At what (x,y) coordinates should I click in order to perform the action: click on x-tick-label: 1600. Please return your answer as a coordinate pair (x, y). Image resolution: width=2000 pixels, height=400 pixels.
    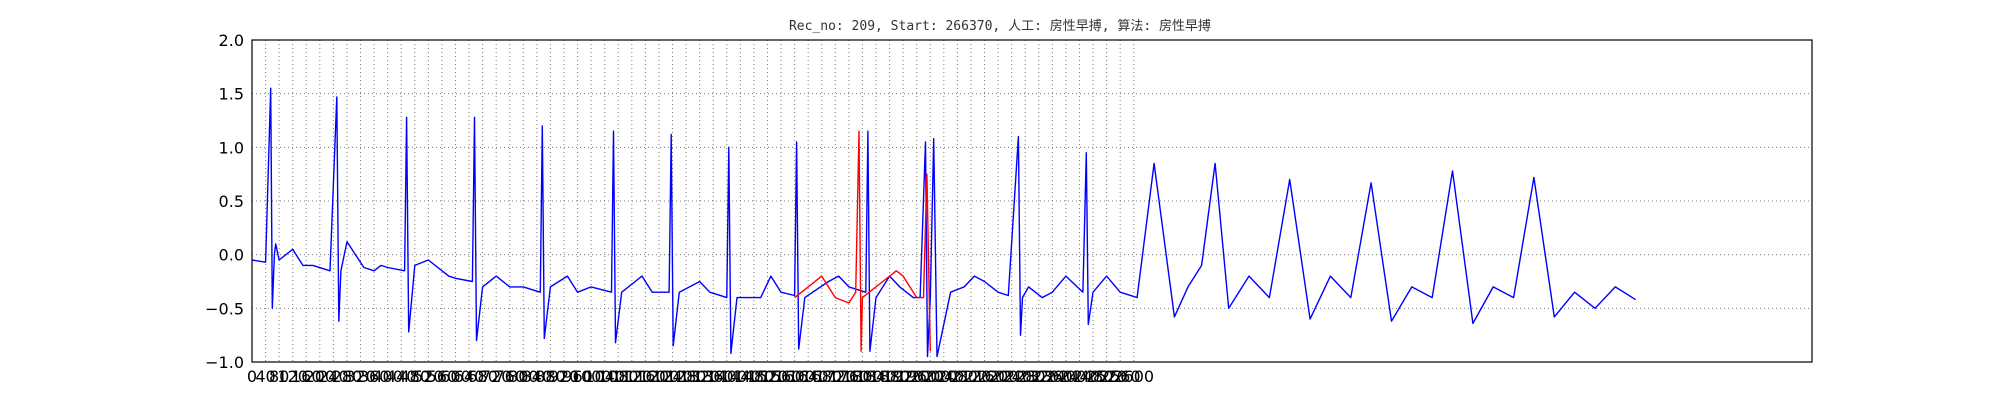
    Looking at the image, I should click on (794, 376).